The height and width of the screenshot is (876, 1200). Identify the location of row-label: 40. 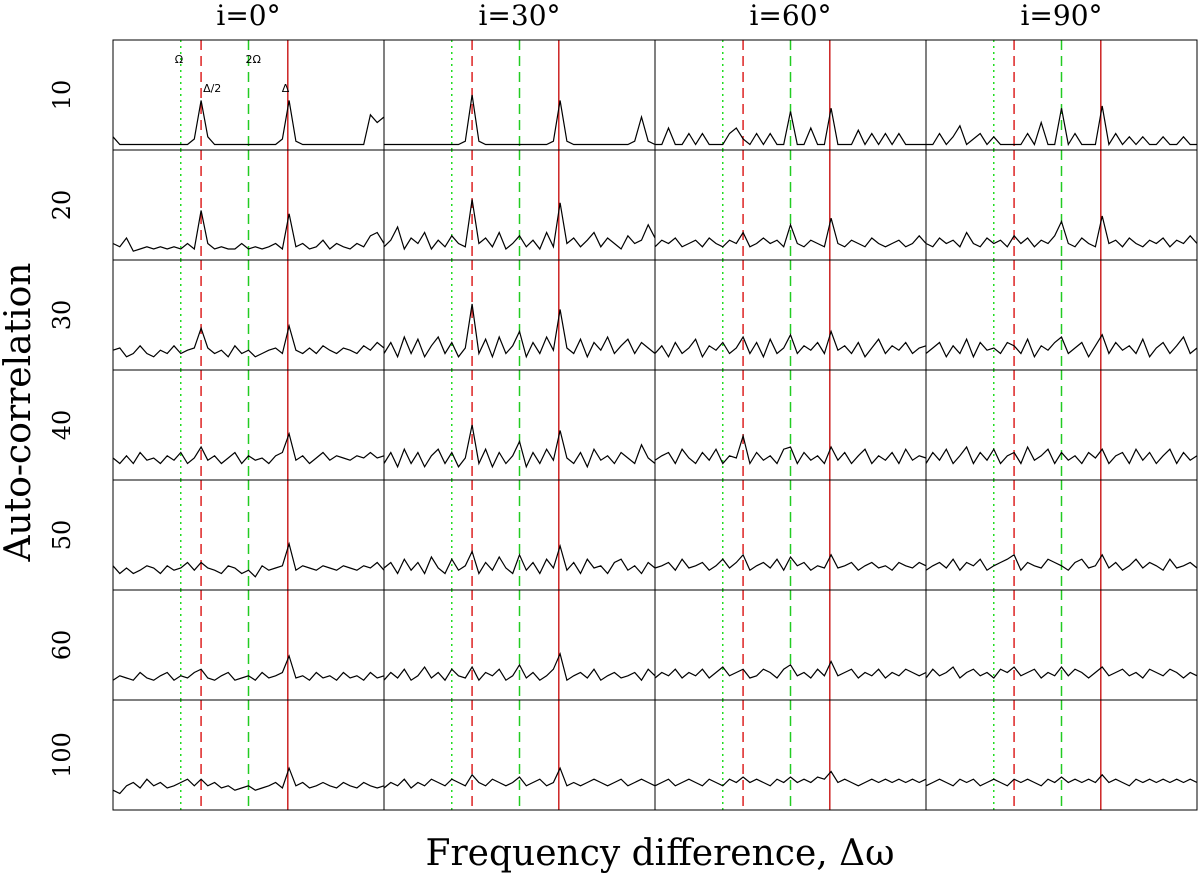
(62, 425).